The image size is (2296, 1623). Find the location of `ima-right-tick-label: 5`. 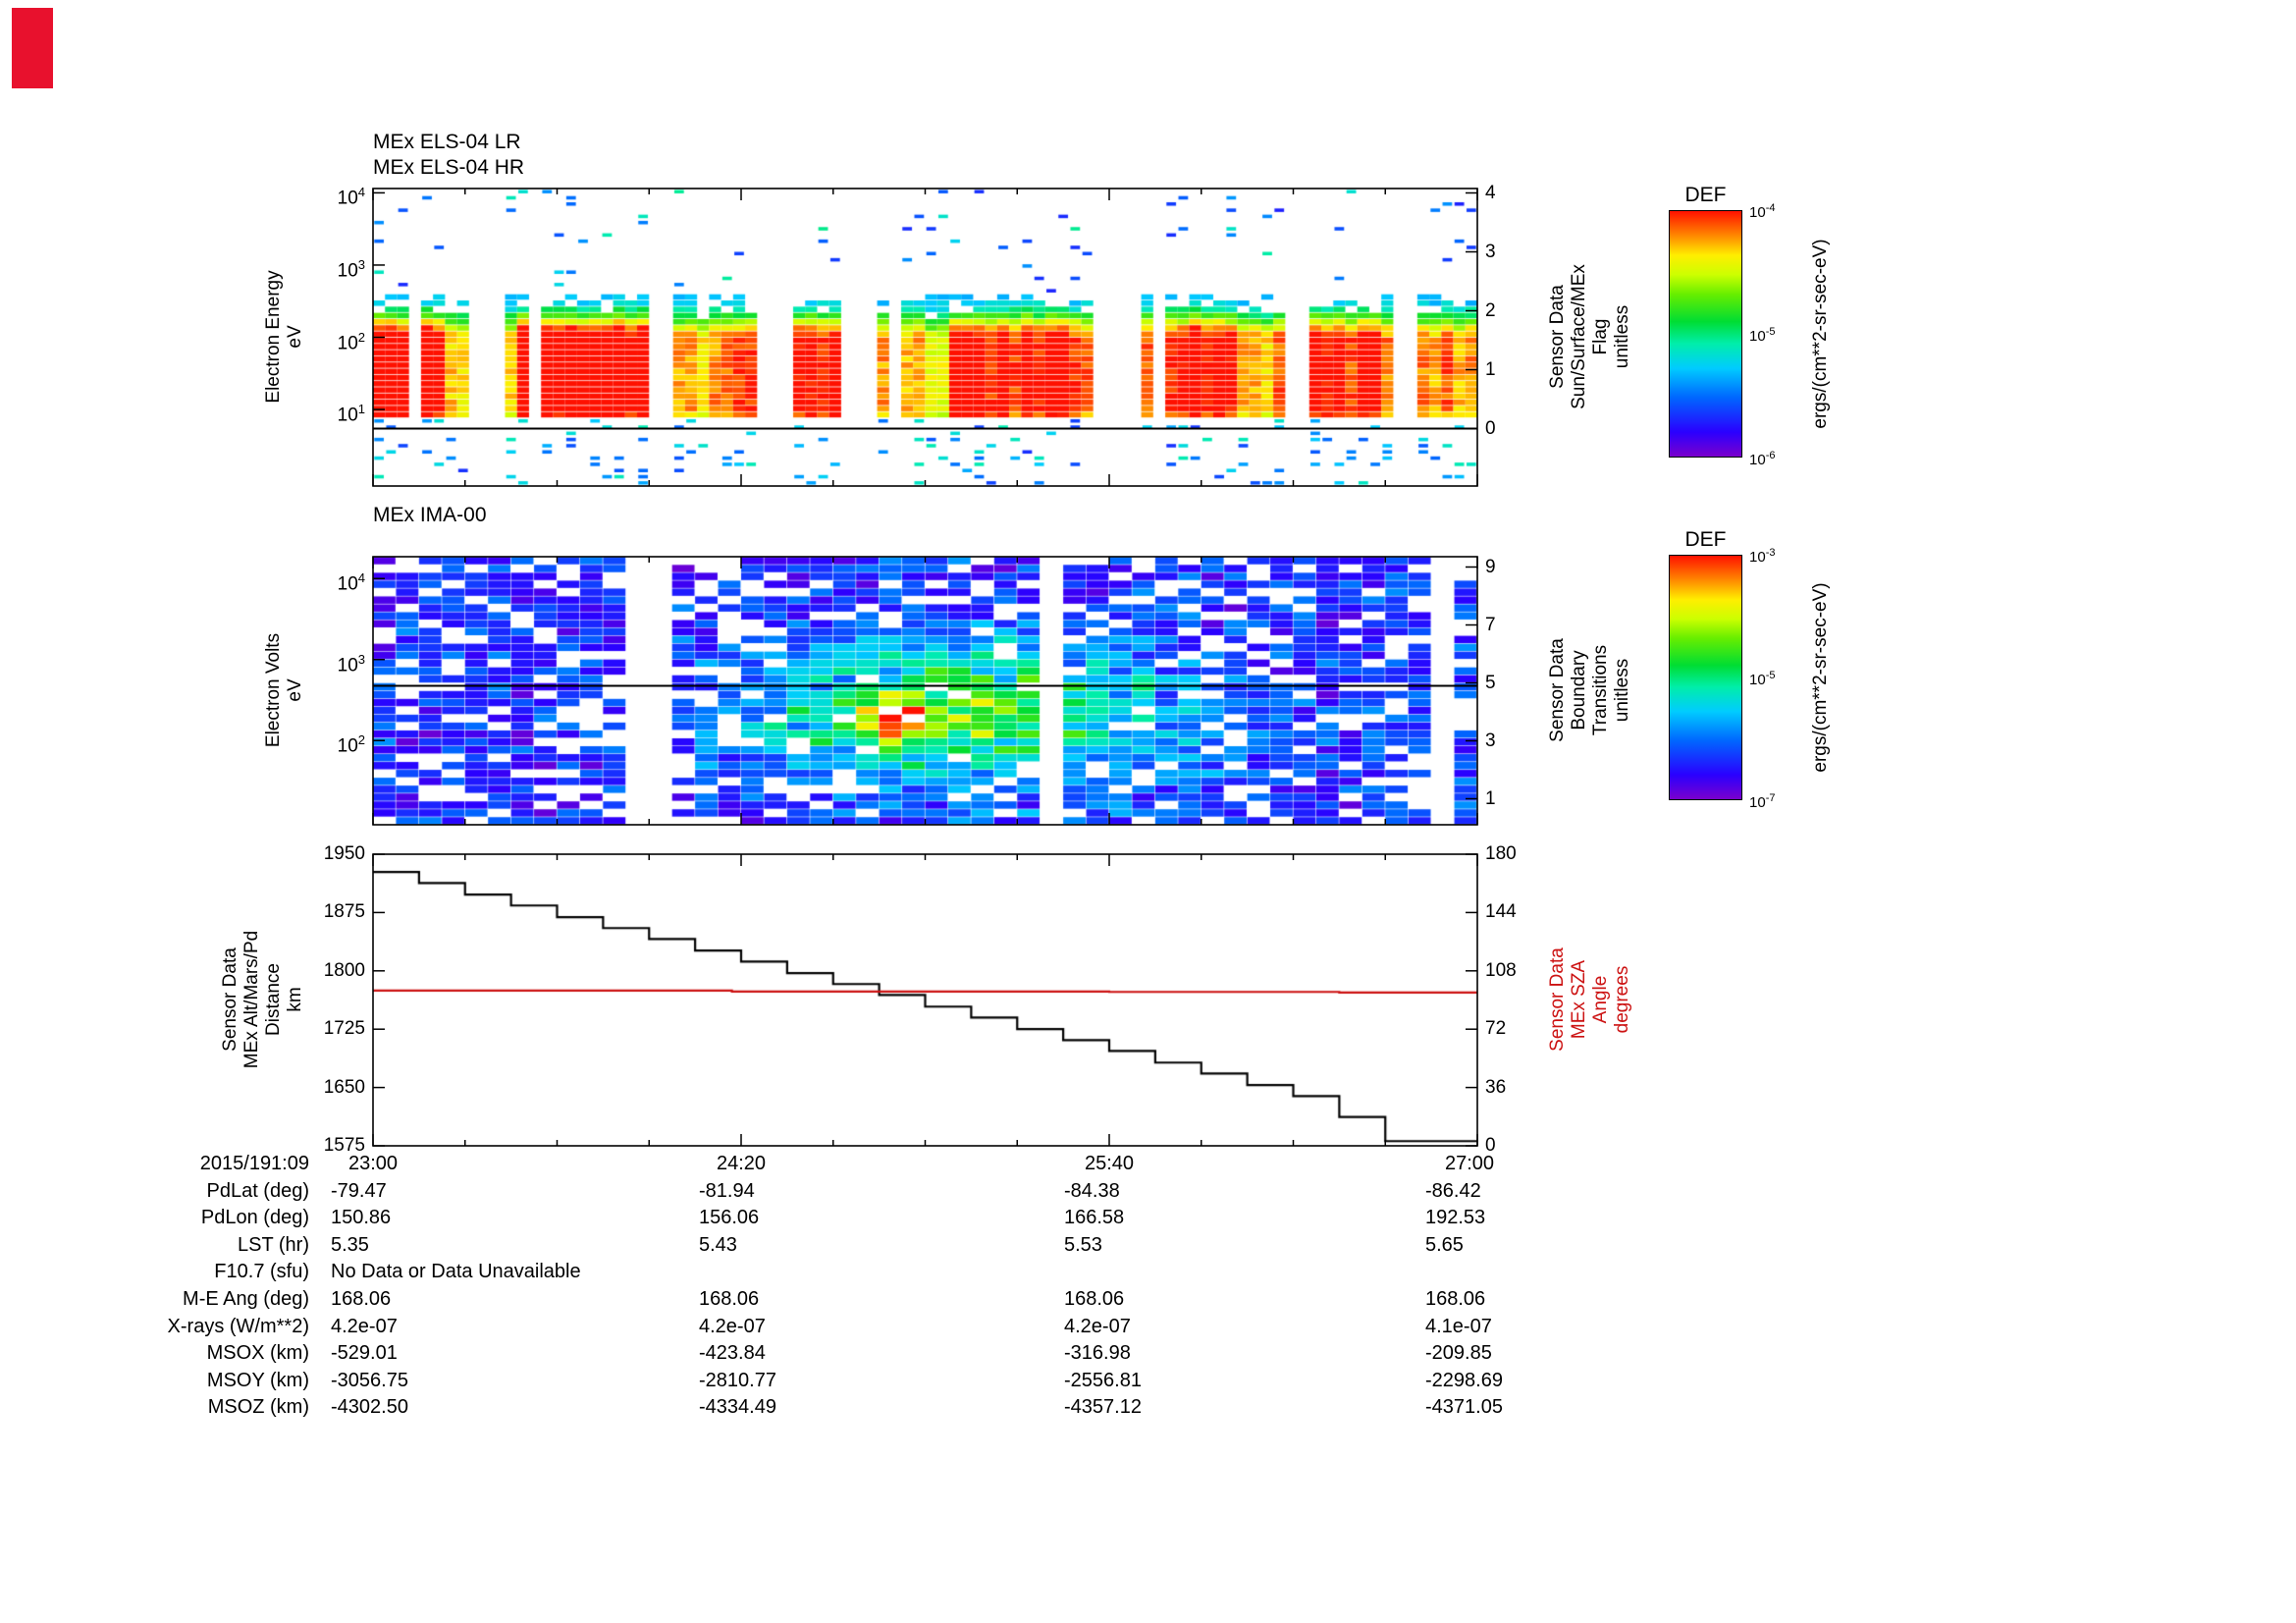

ima-right-tick-label: 5 is located at coordinates (1490, 682).